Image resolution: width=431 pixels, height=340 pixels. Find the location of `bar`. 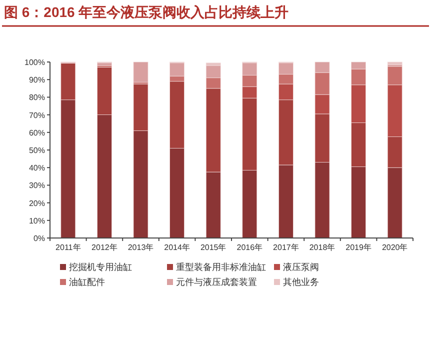

bar is located at coordinates (140, 72).